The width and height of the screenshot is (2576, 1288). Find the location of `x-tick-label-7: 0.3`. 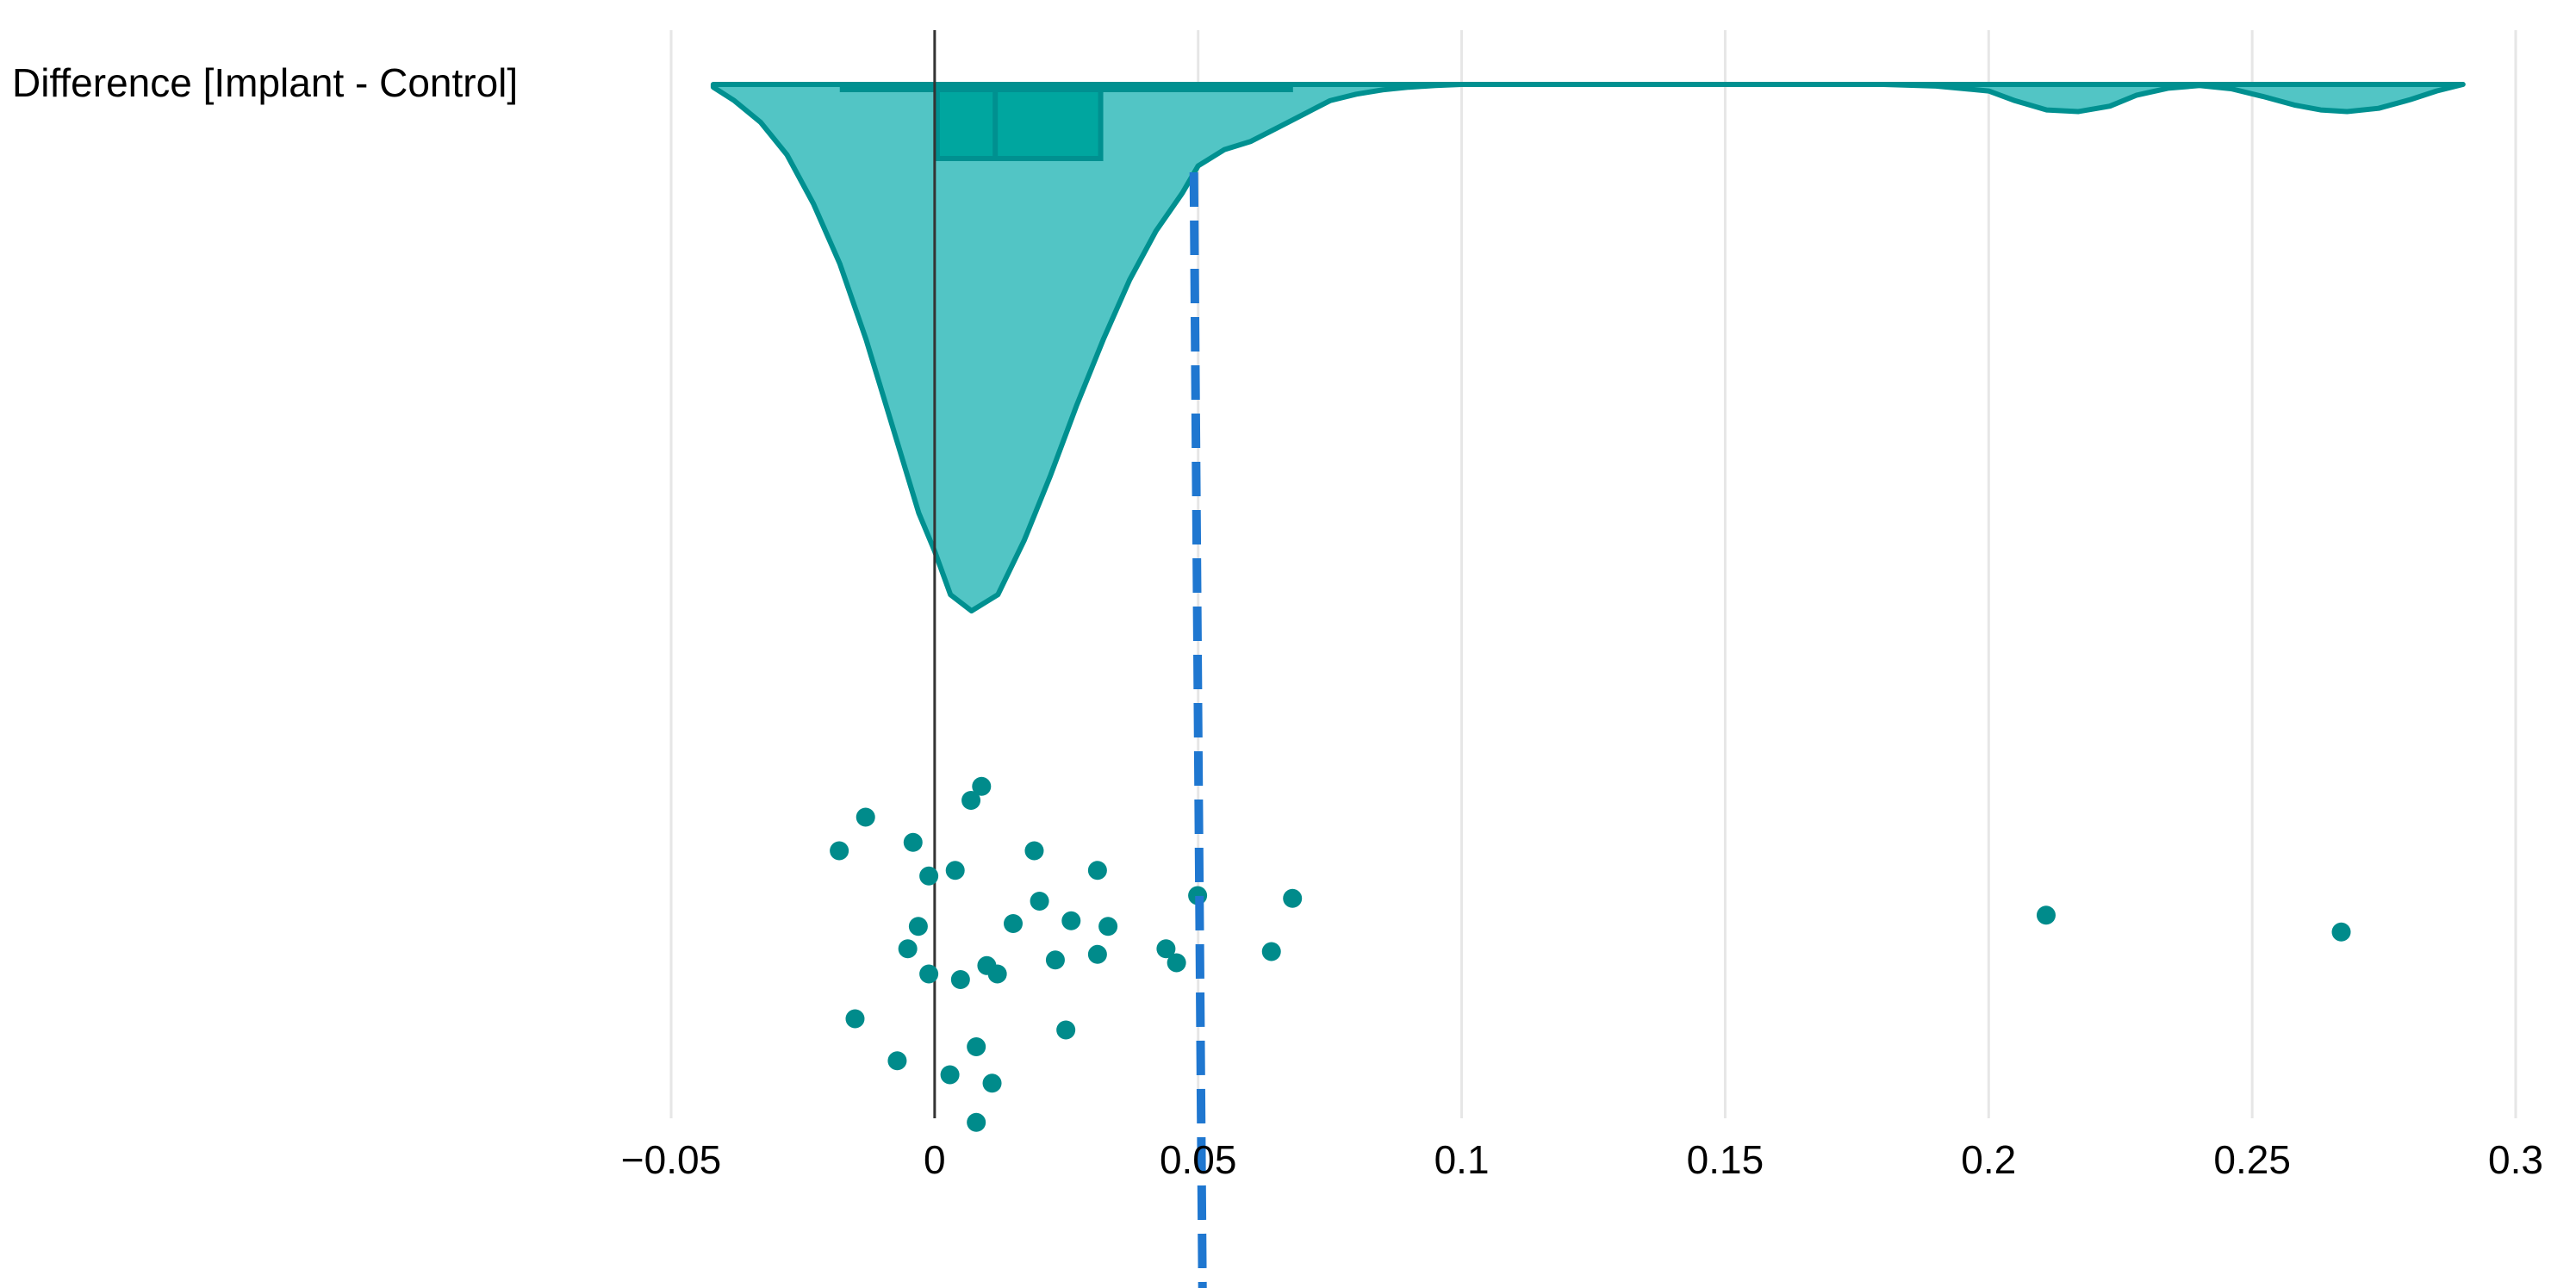

x-tick-label-7: 0.3 is located at coordinates (2515, 1160).